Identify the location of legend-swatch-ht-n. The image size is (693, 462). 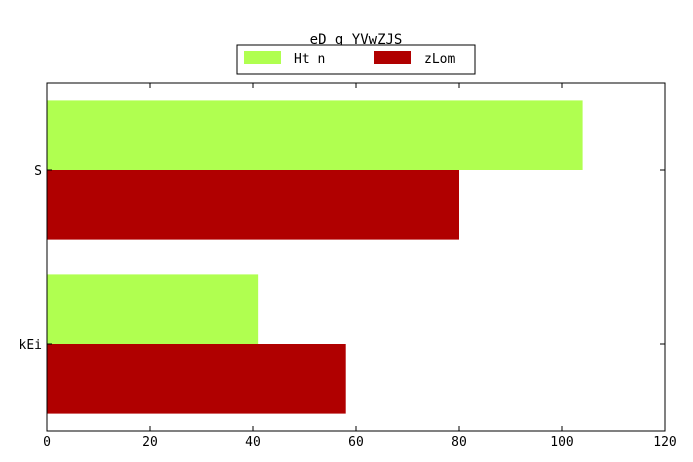
(262, 57).